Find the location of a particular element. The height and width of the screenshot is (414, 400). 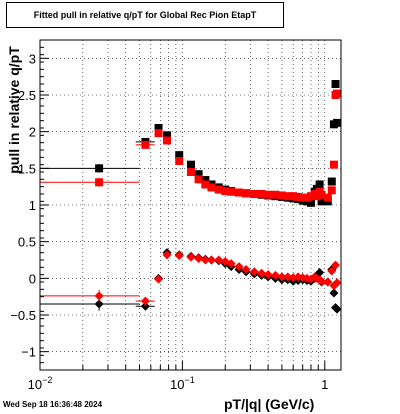

y-tick-label: −1 is located at coordinates (28, 352).